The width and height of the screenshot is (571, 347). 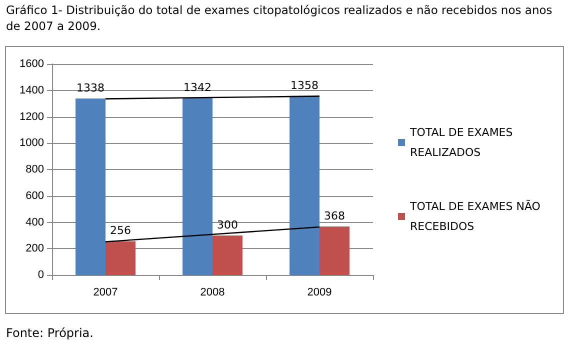 I want to click on data-label: 256, so click(x=120, y=231).